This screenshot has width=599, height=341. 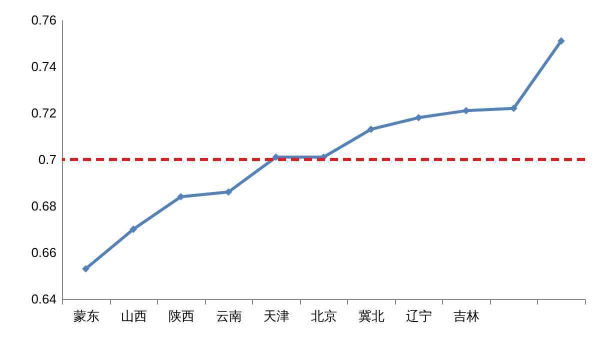 I want to click on x-tick-label: 陕西, so click(x=181, y=316).